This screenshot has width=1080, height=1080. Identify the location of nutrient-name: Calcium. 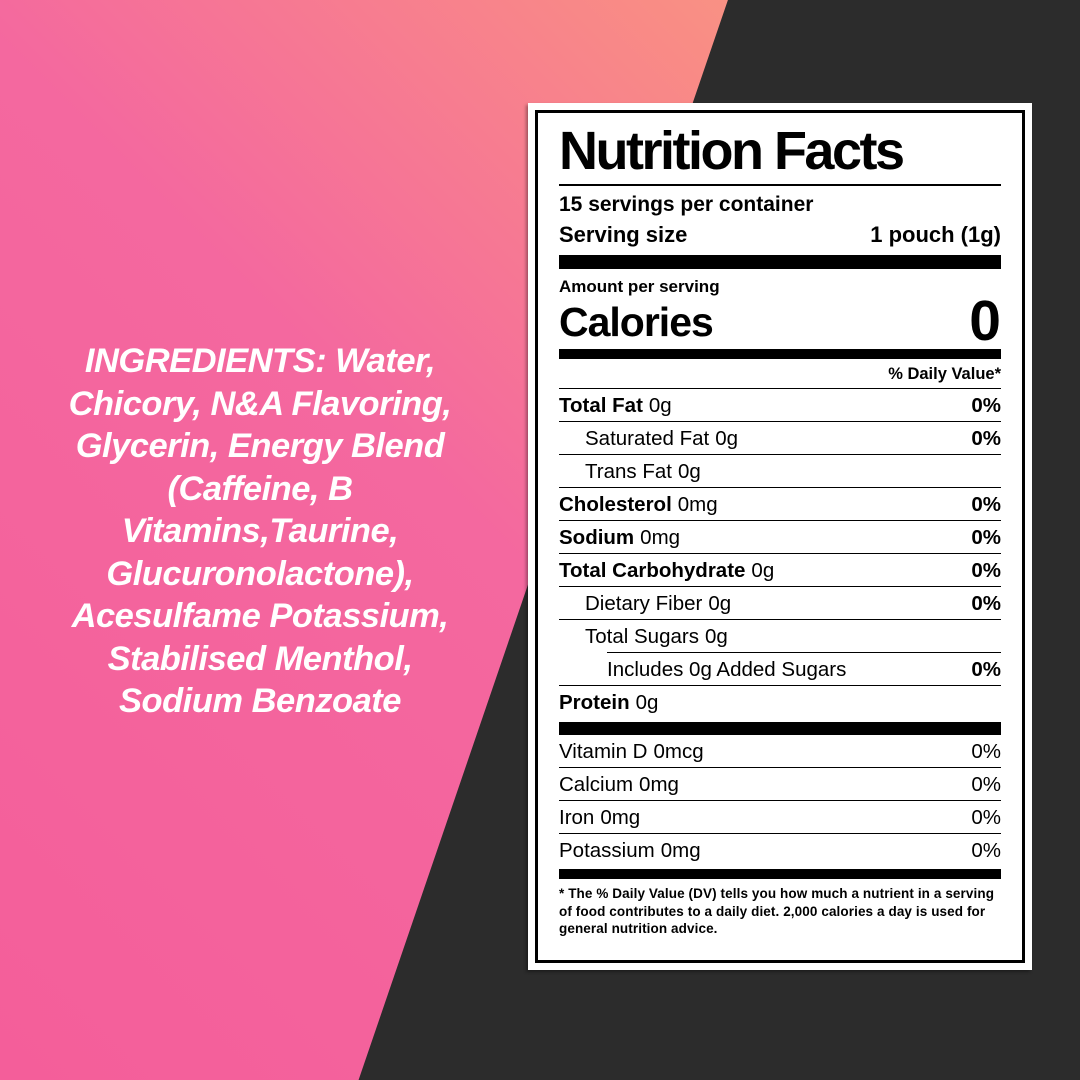
(596, 784).